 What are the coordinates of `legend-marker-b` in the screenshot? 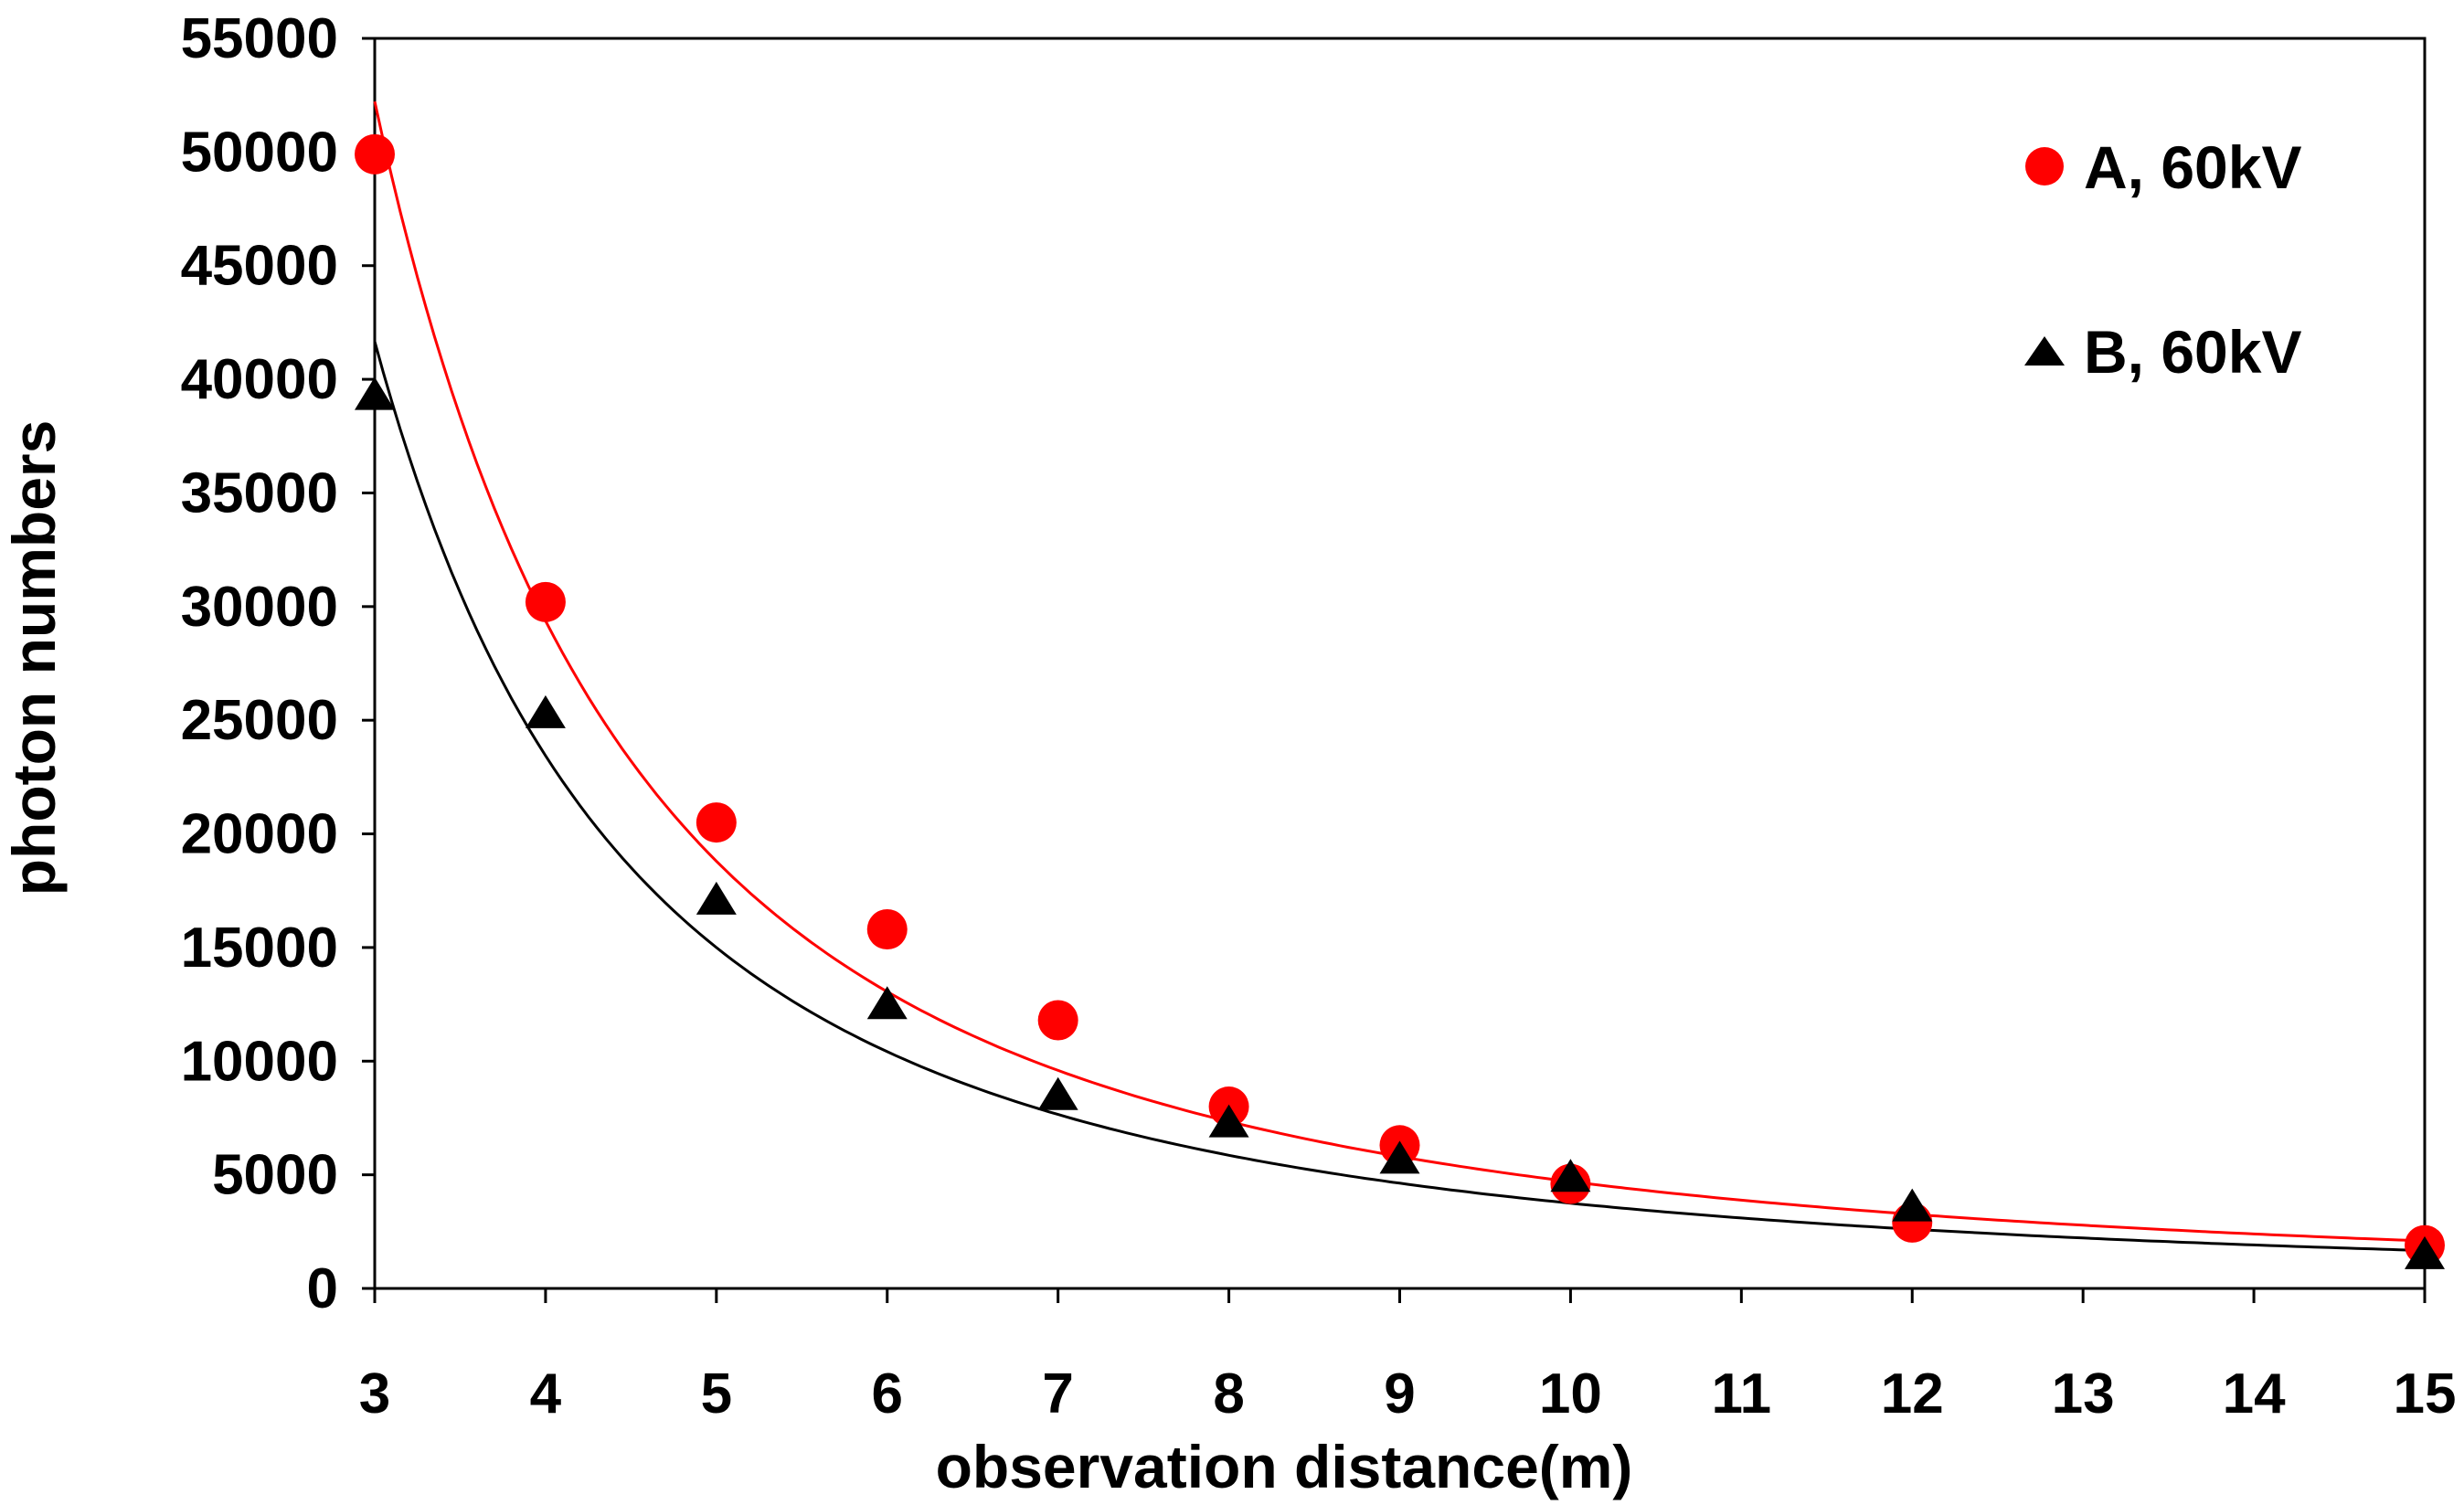 It's located at (2044, 351).